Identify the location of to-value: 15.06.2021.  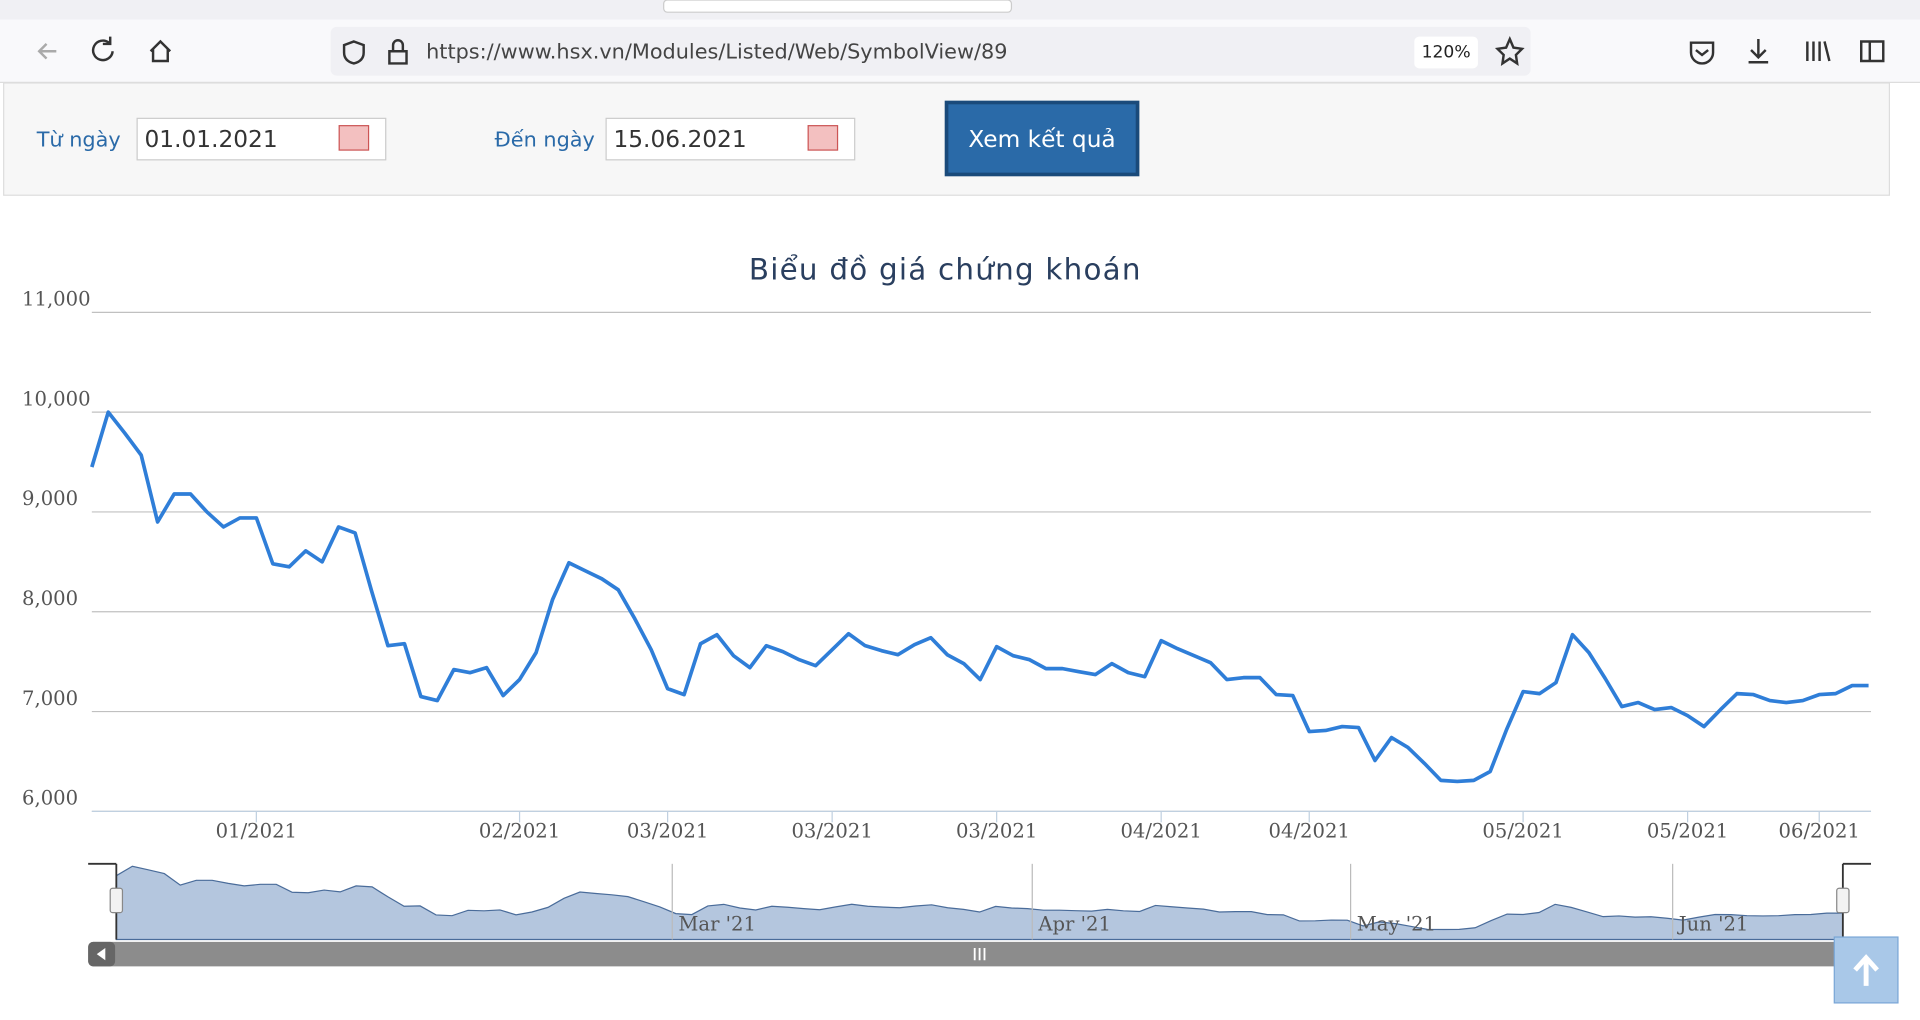
(679, 139).